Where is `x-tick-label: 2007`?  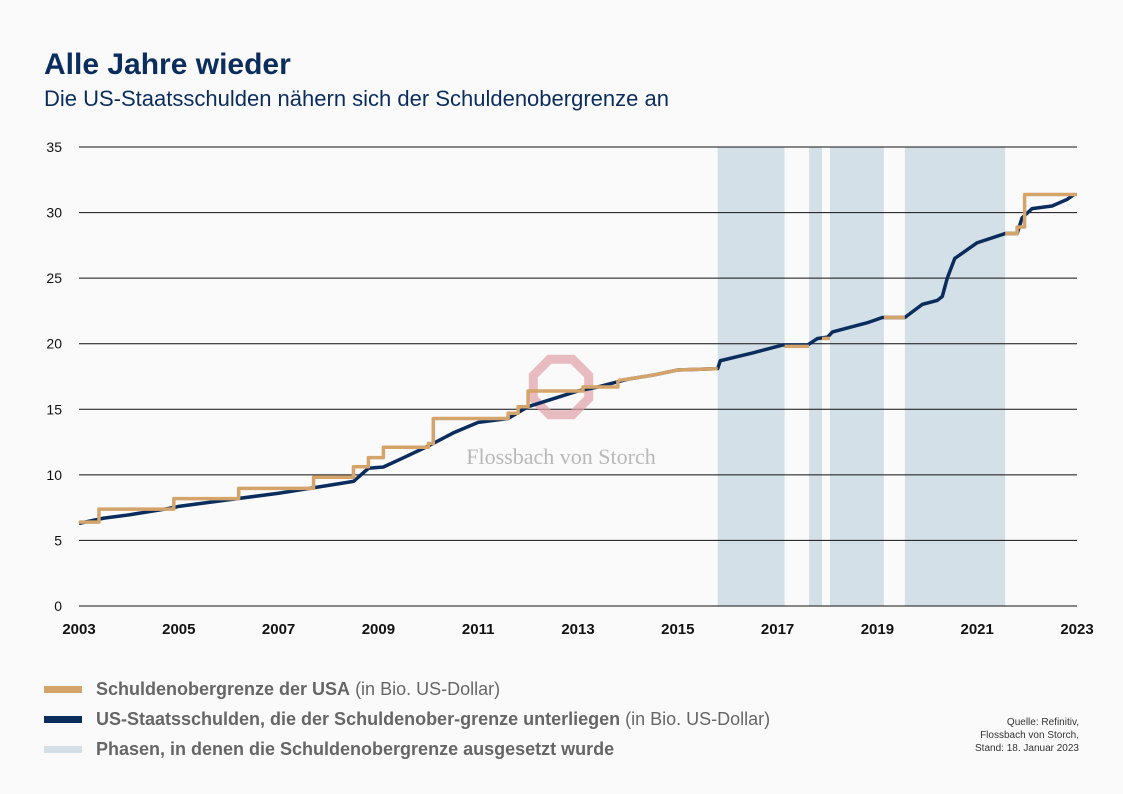 x-tick-label: 2007 is located at coordinates (278, 629).